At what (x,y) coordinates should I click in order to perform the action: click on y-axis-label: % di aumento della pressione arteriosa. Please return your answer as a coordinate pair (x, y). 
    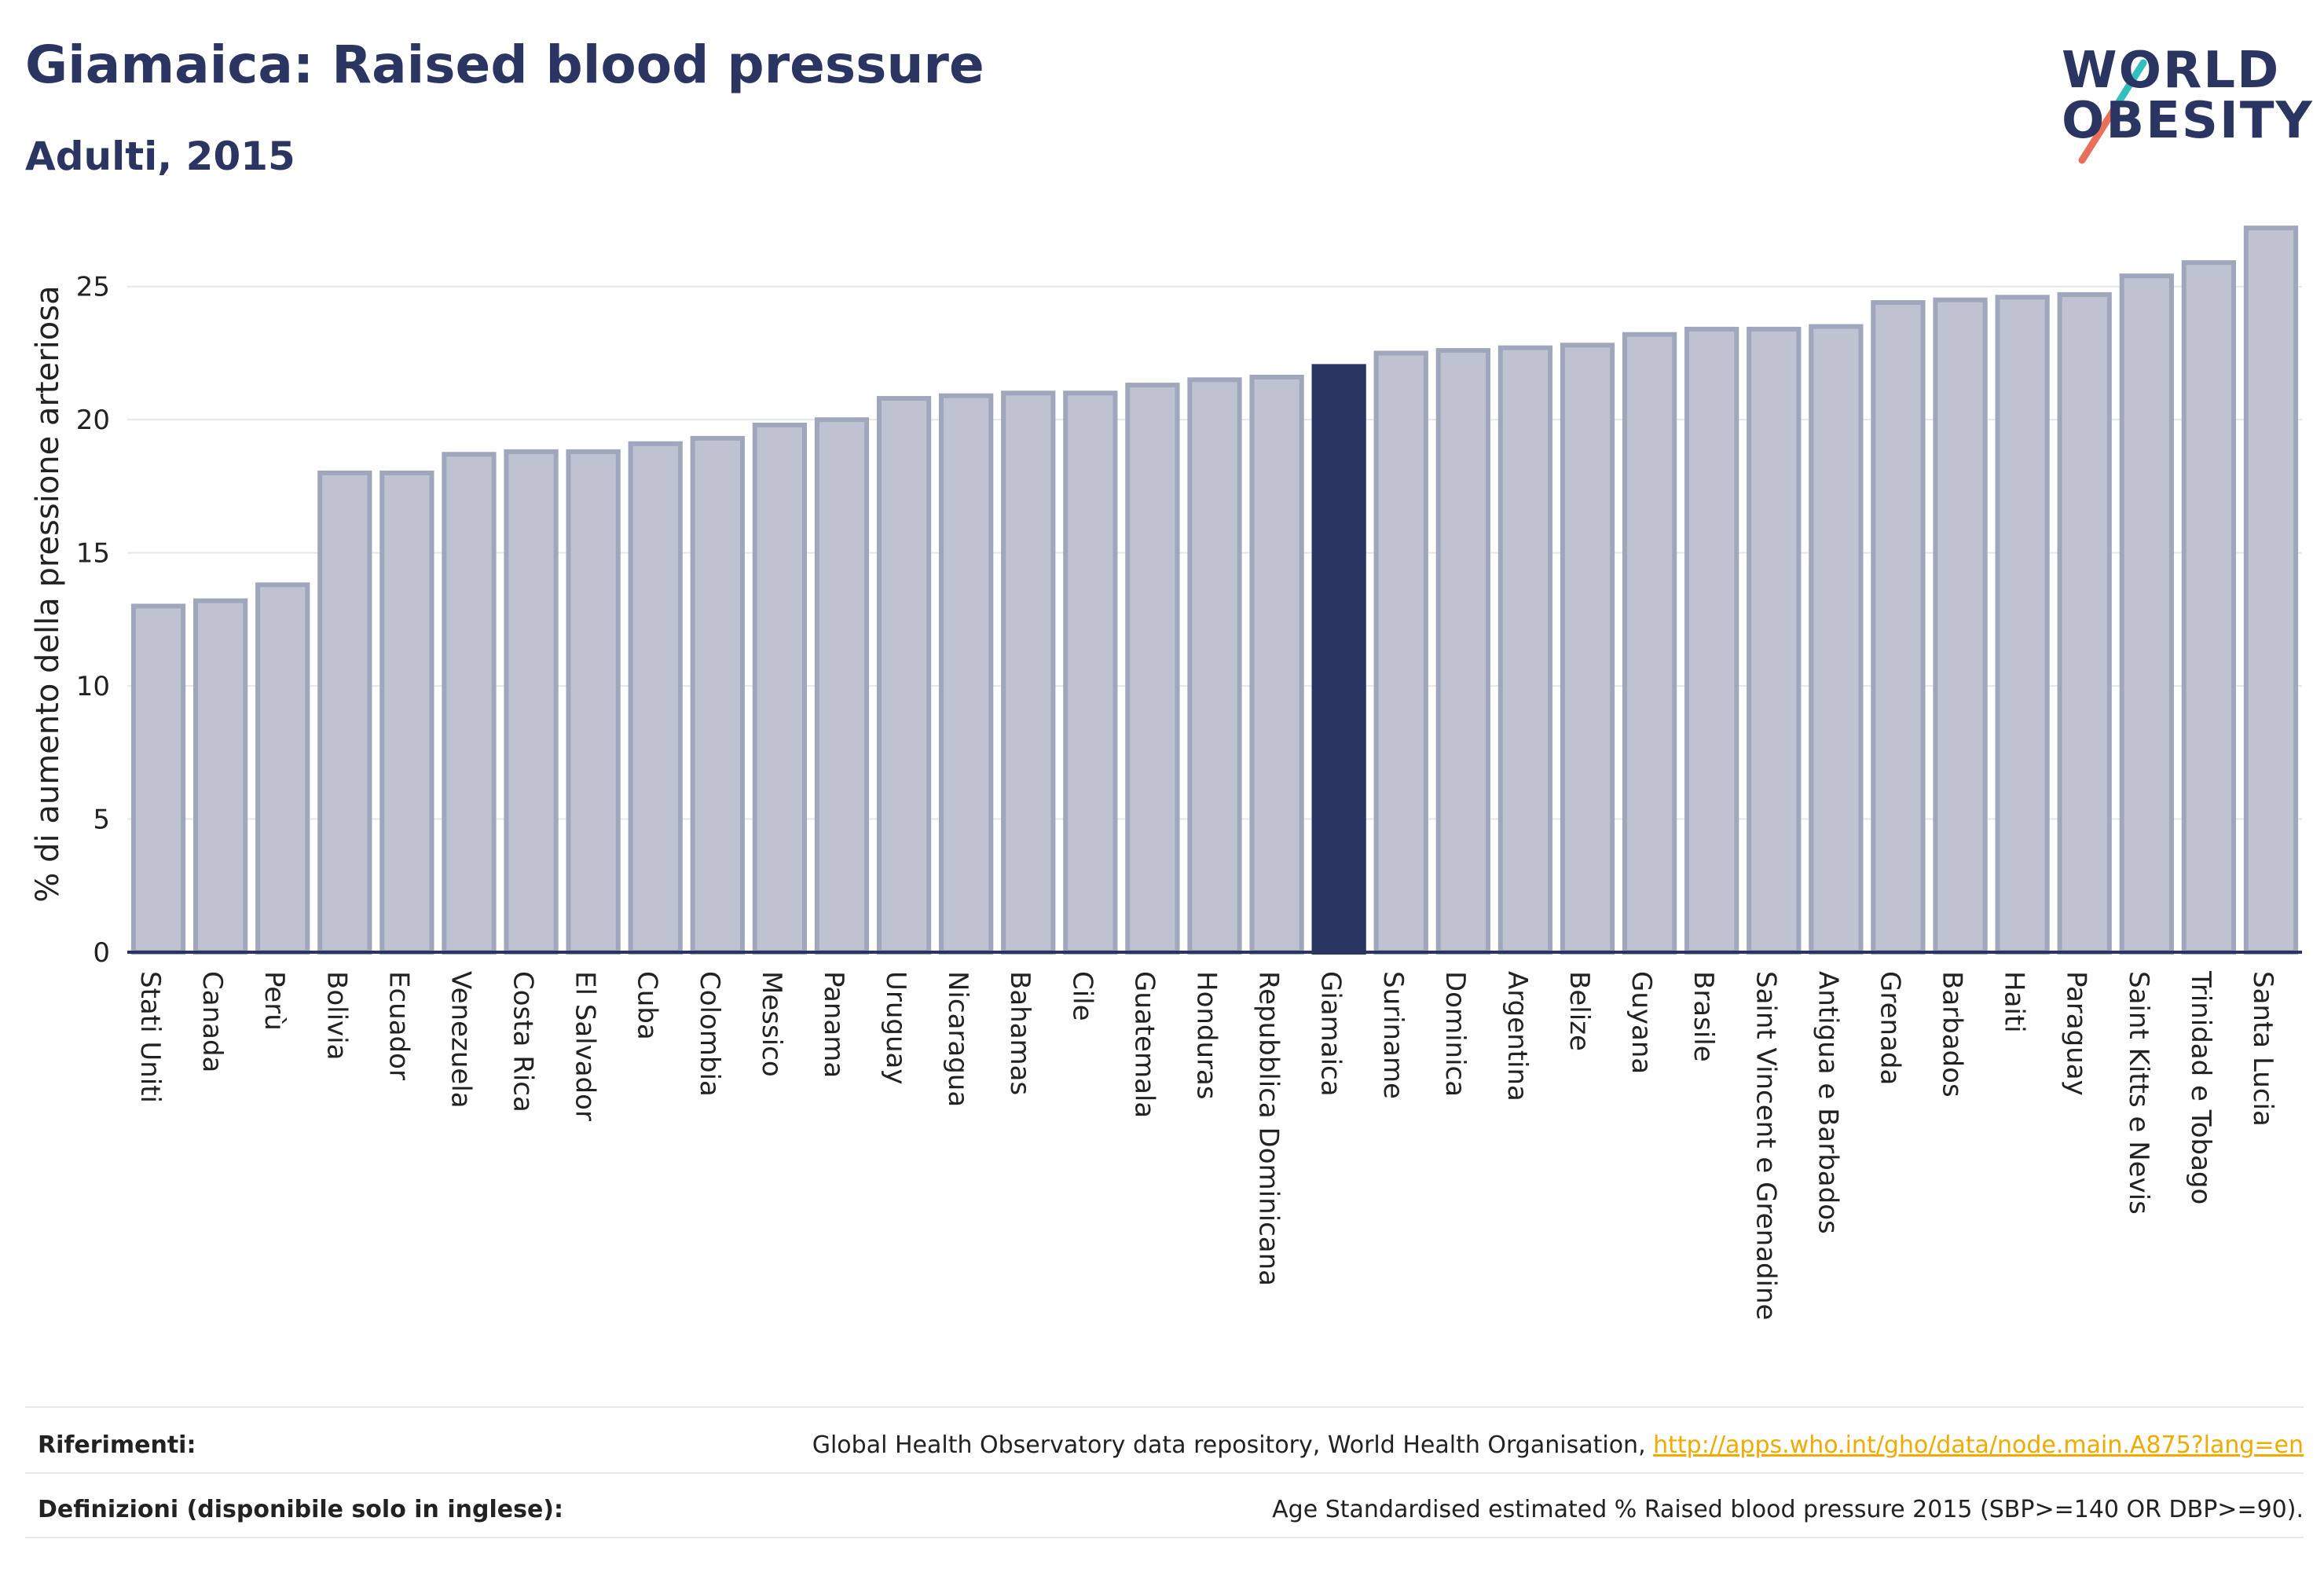
    Looking at the image, I should click on (48, 593).